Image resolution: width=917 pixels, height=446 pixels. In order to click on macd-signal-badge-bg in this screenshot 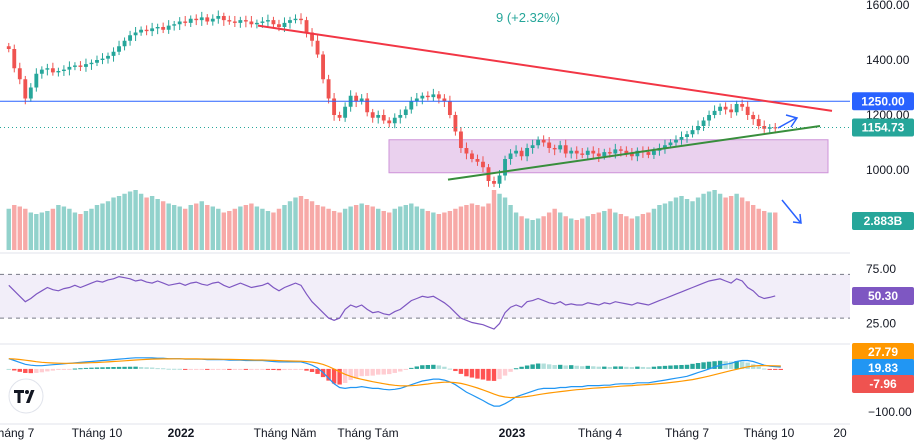, I will do `click(883, 352)`.